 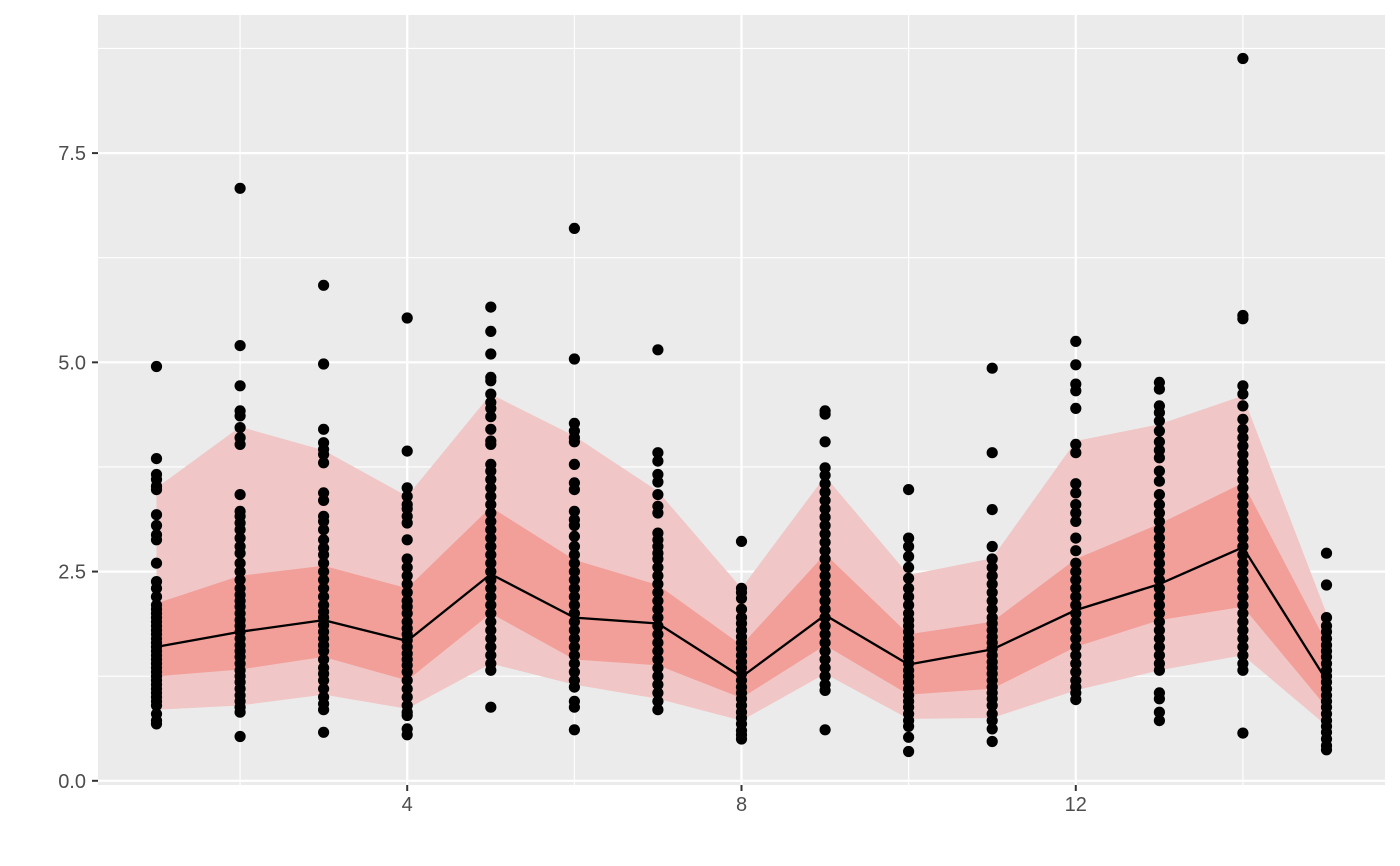 I want to click on y-axis: 0.0 2.5 5.0 7.5, so click(x=78, y=468).